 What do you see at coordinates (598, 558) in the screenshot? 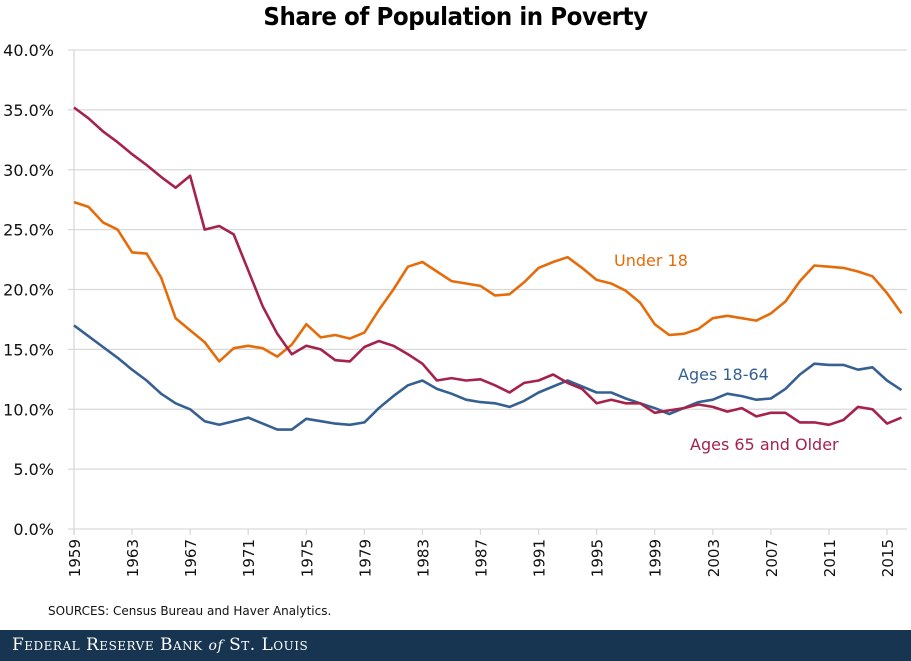
I see `x-tick-label: 1995` at bounding box center [598, 558].